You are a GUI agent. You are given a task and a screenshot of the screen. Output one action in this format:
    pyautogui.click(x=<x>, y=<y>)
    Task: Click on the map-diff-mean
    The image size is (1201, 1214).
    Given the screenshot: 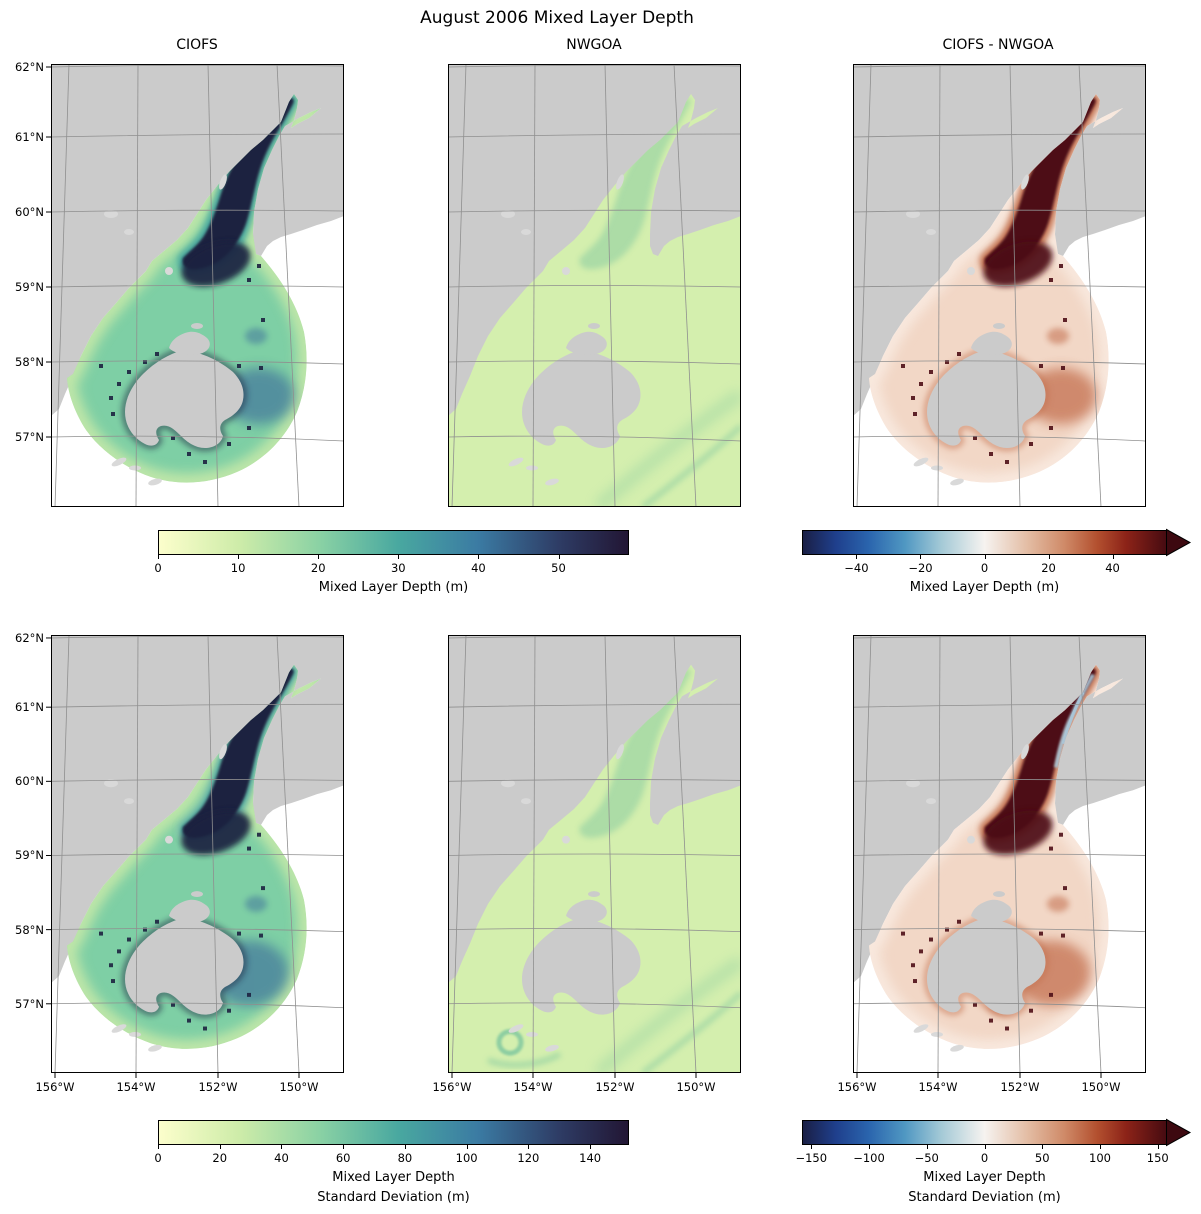 What is the action you would take?
    pyautogui.click(x=999, y=285)
    